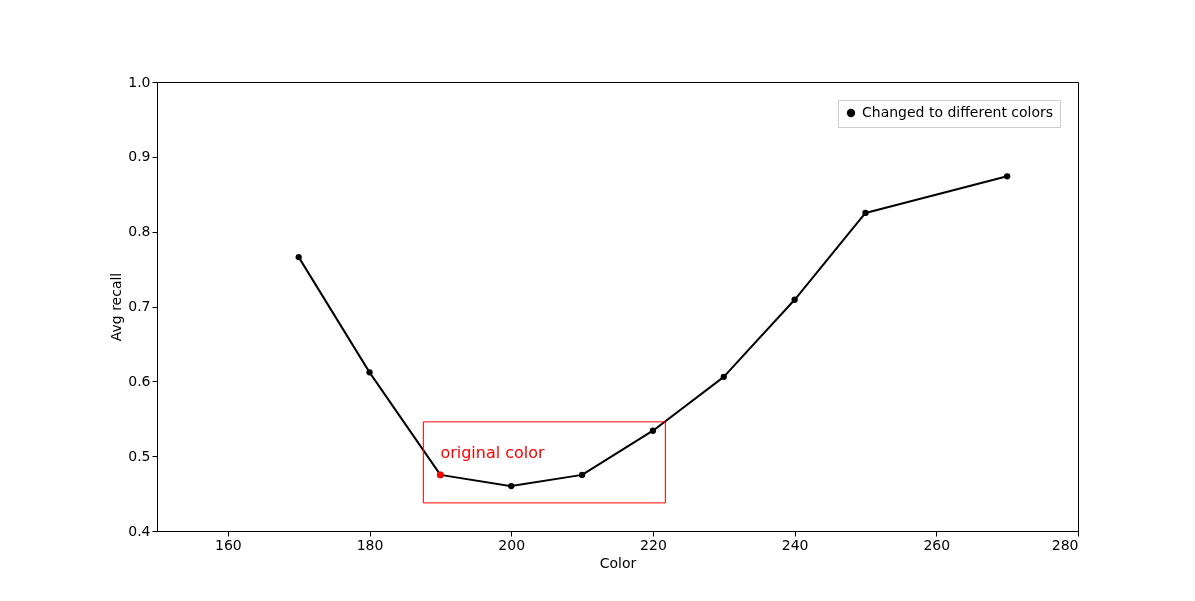  Describe the element at coordinates (1065, 544) in the screenshot. I see `x-tick-label: 280` at that location.